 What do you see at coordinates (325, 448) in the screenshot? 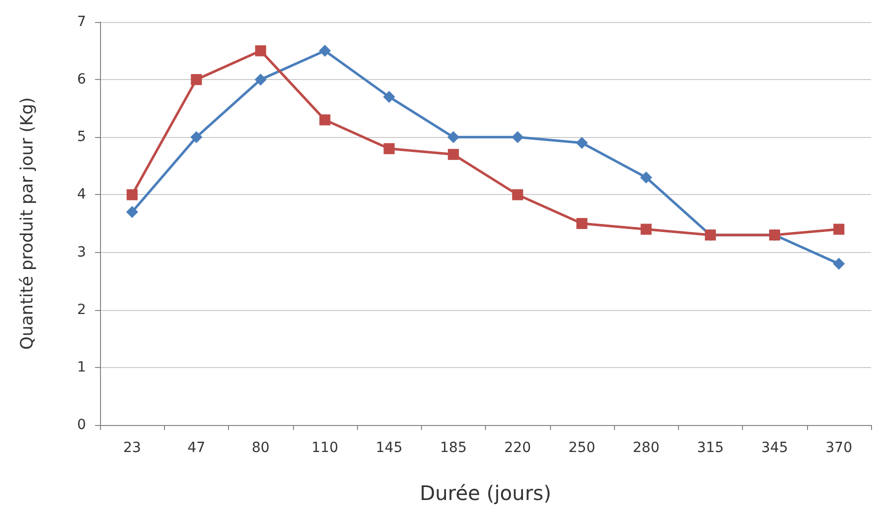
I see `x-tick-label: 110` at bounding box center [325, 448].